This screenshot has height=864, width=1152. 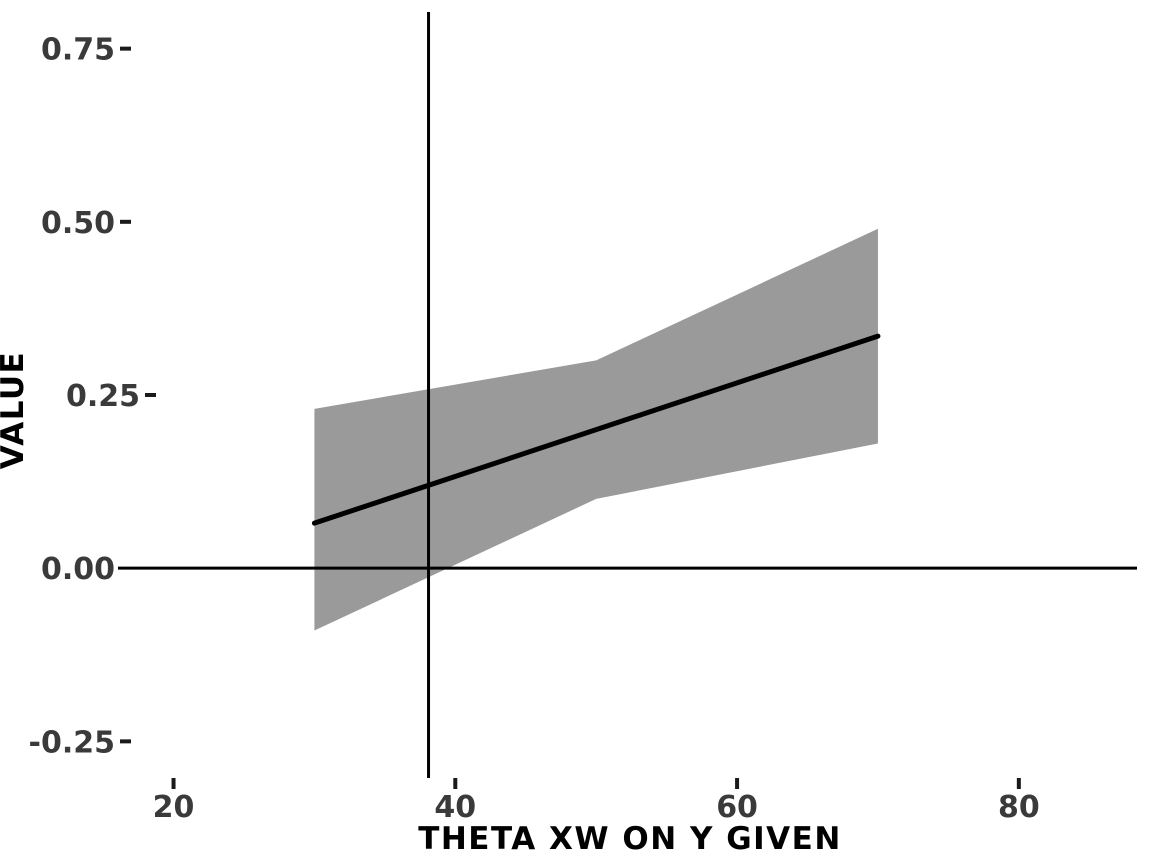 What do you see at coordinates (174, 807) in the screenshot?
I see `x-tick-label: 20` at bounding box center [174, 807].